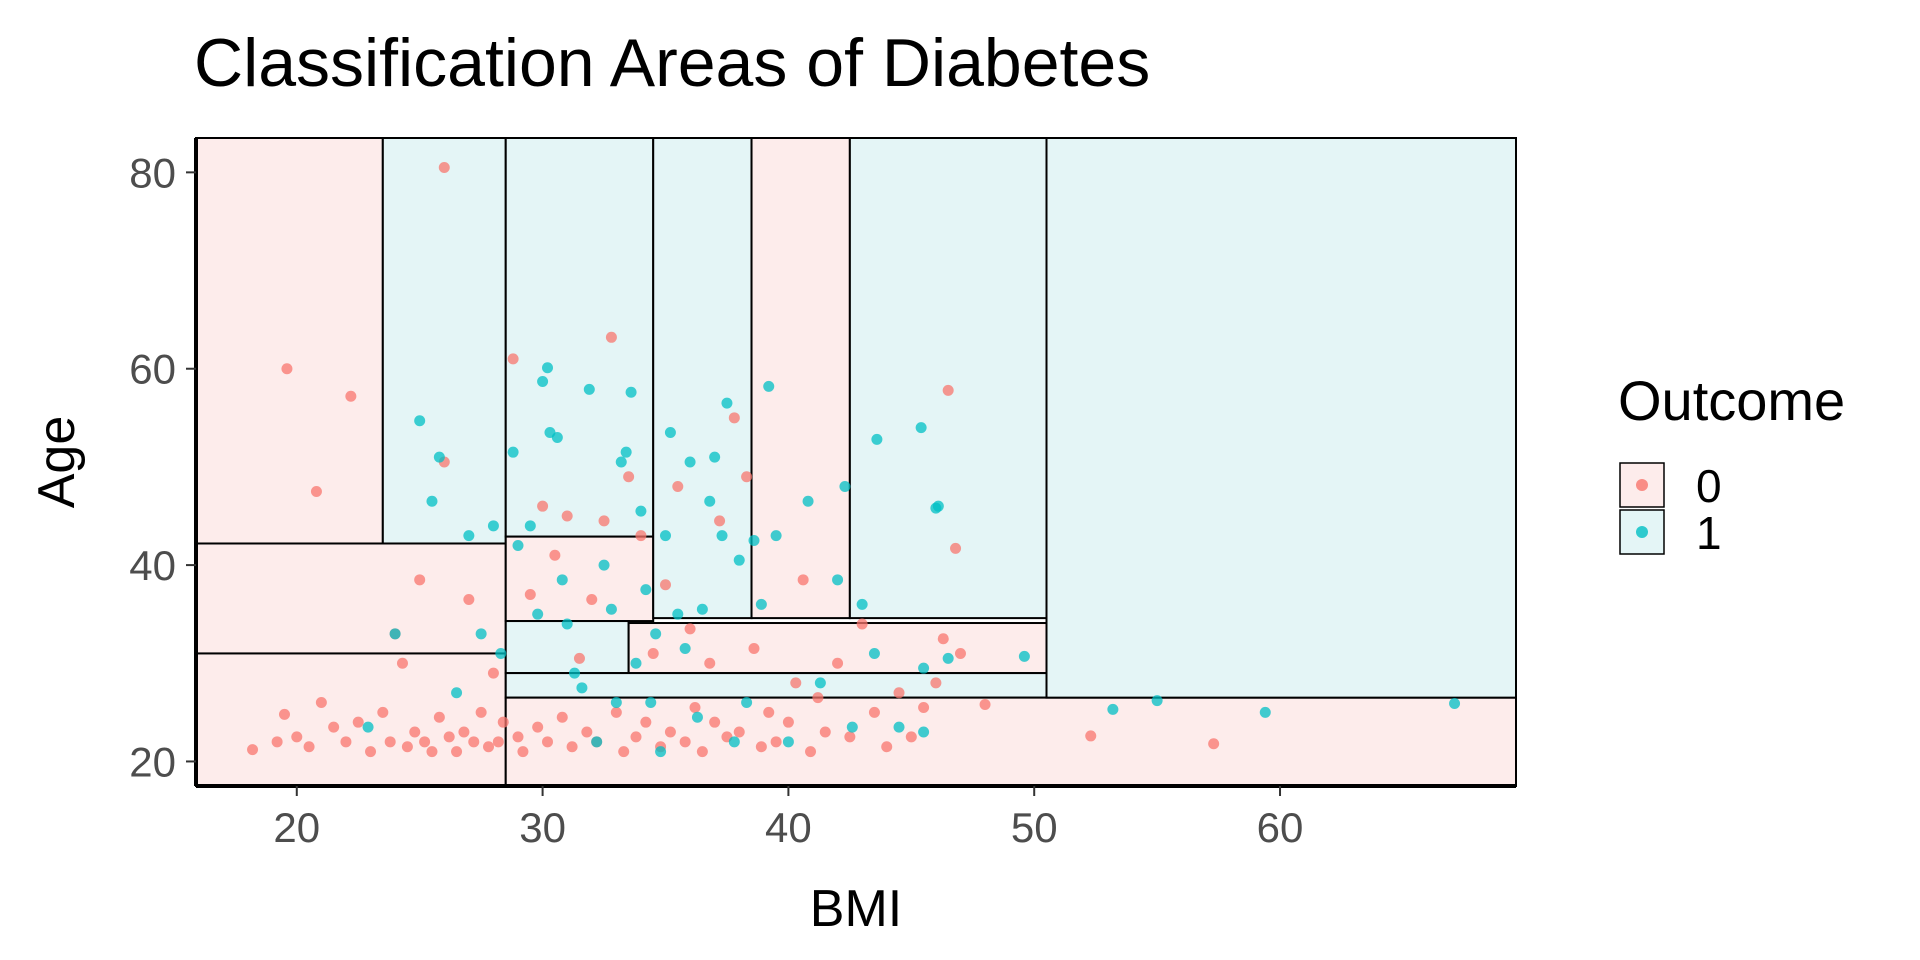 This screenshot has height=960, width=1920. Describe the element at coordinates (1709, 533) in the screenshot. I see `legend-label-1: 1` at that location.